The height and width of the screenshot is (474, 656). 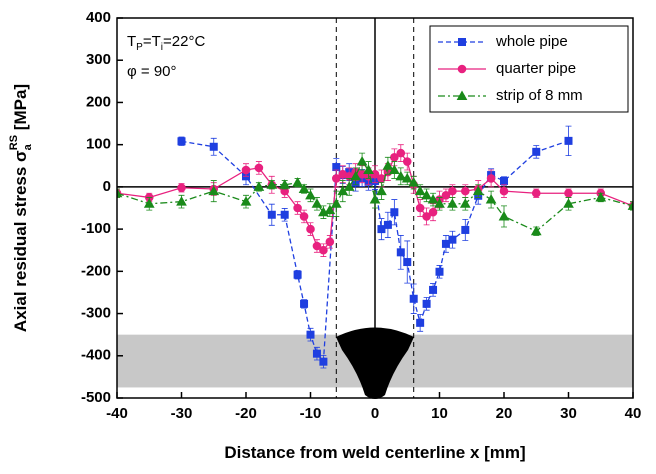 What do you see at coordinates (131, 41) in the screenshot?
I see `annotation-part: T` at bounding box center [131, 41].